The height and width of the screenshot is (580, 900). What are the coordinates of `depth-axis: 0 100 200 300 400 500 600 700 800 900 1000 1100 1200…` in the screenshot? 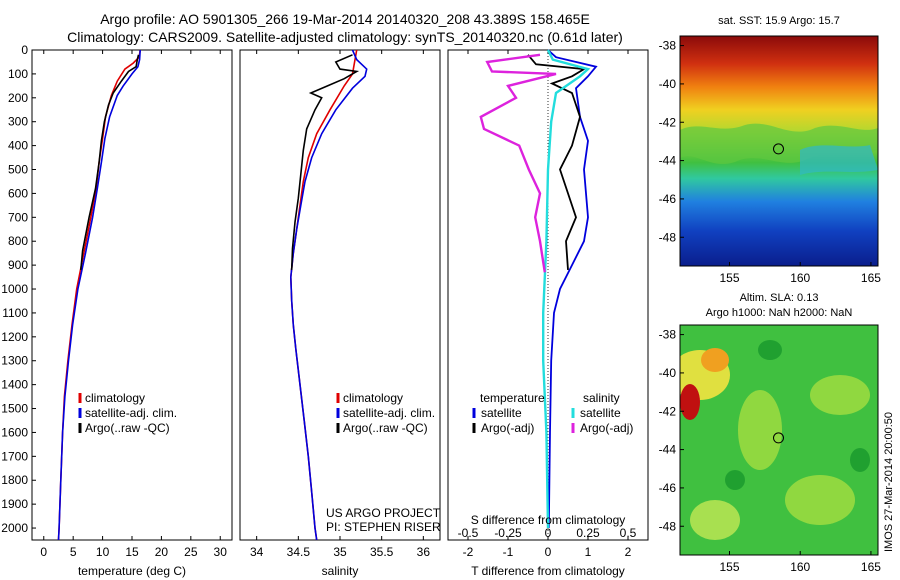 It's located at (18, 289).